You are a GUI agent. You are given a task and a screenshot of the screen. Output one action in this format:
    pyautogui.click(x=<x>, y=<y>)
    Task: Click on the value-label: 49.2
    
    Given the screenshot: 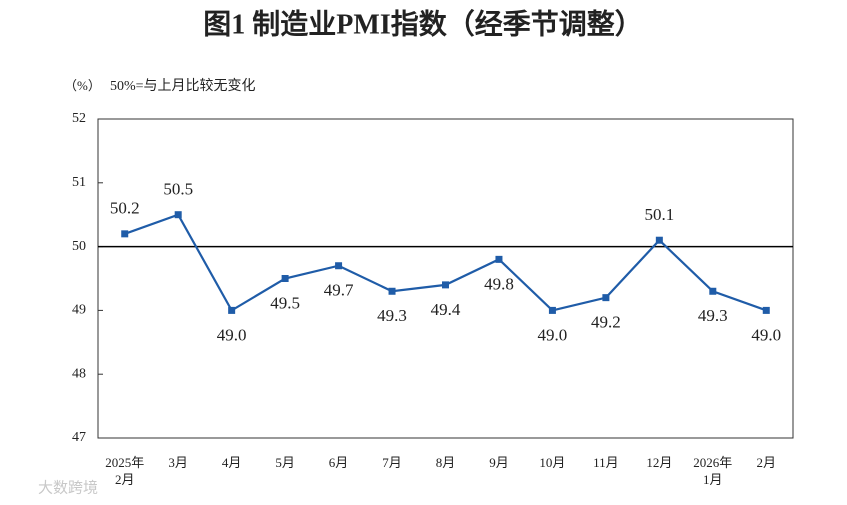 What is the action you would take?
    pyautogui.click(x=606, y=322)
    